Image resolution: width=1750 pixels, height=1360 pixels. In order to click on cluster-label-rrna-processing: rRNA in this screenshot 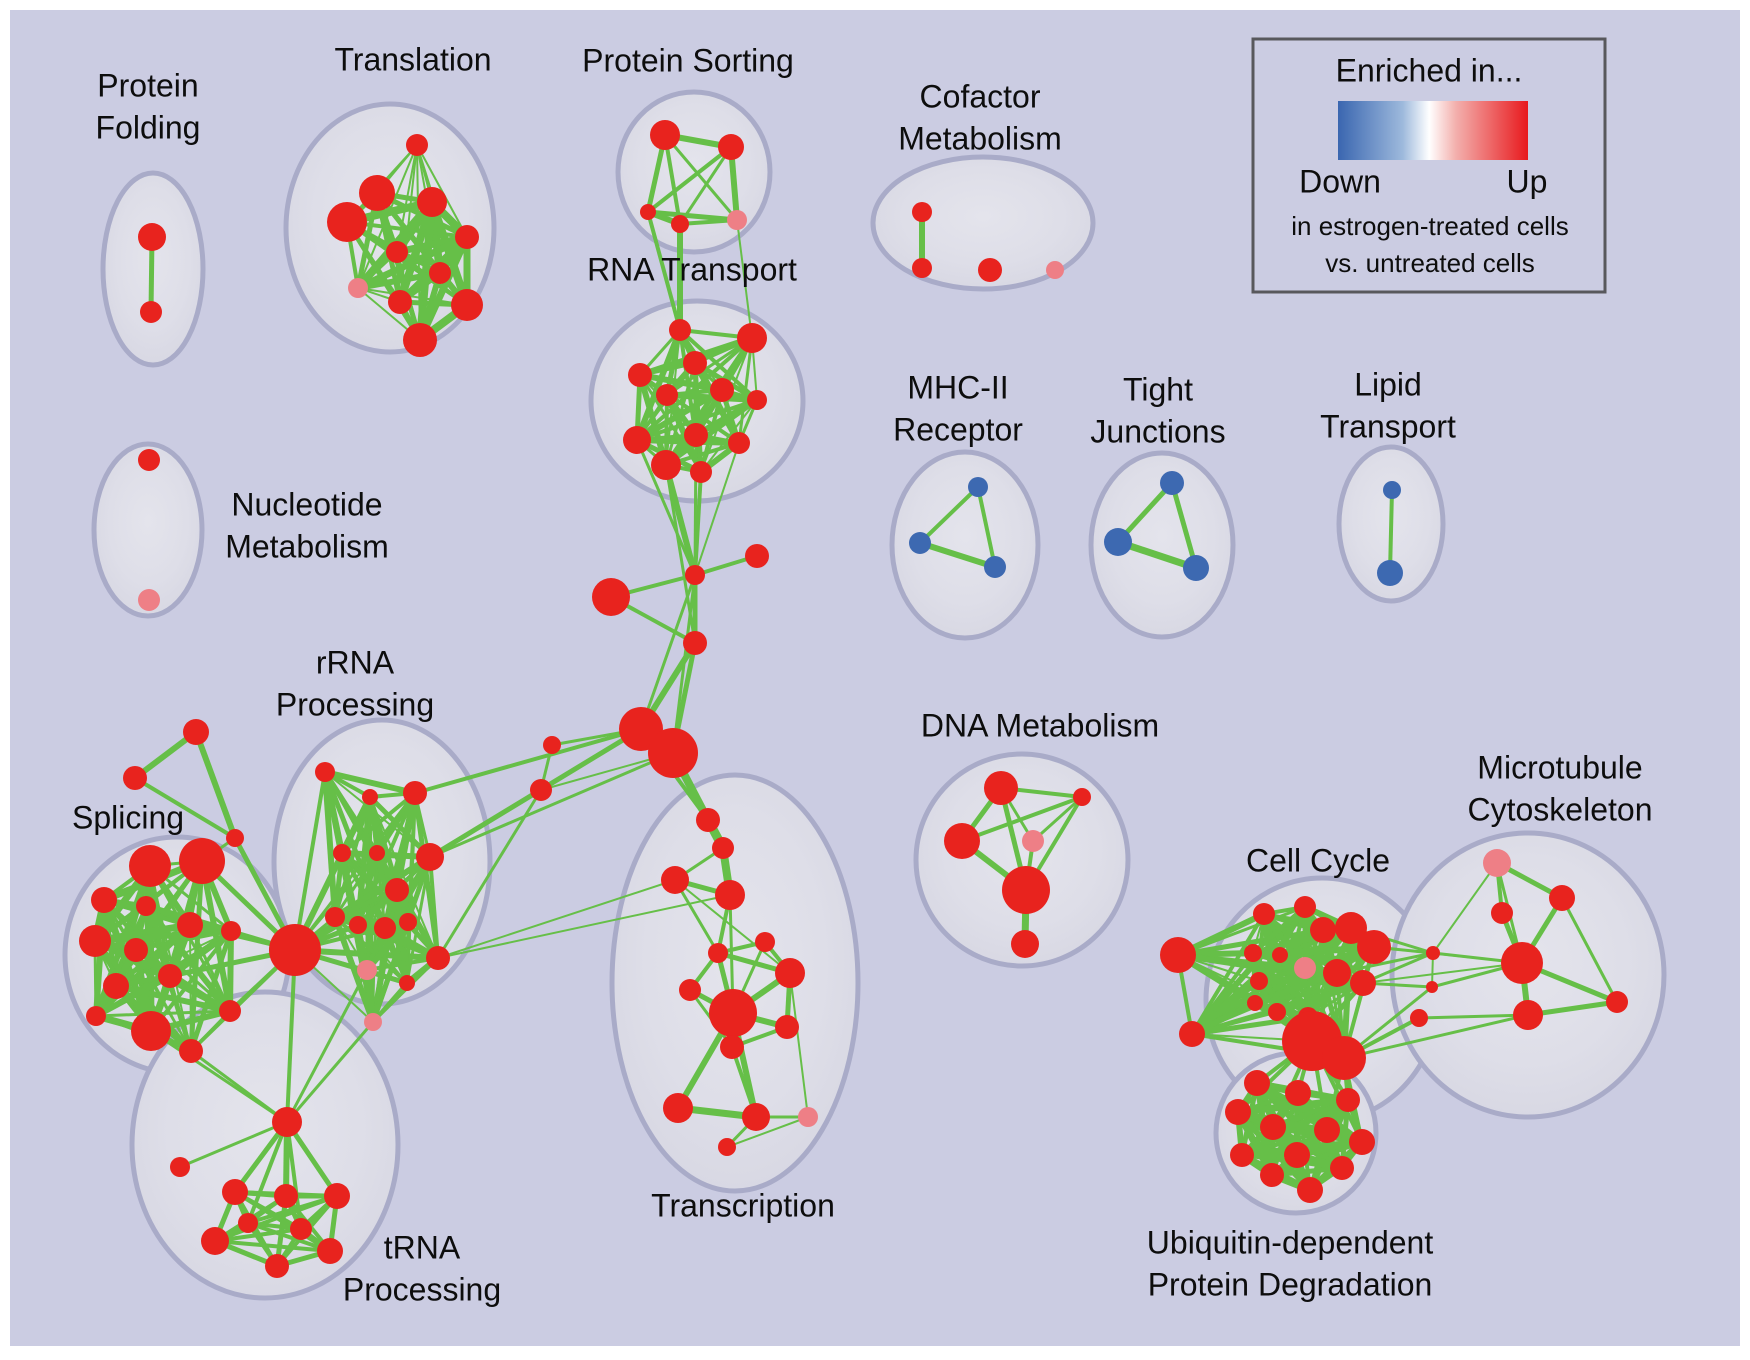, I will do `click(355, 662)`.